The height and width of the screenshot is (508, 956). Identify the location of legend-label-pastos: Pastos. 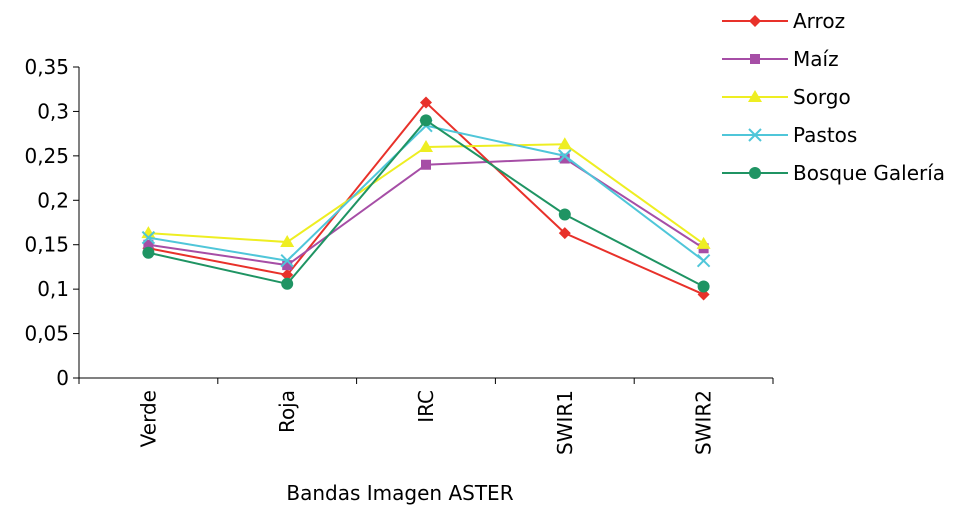
(825, 135).